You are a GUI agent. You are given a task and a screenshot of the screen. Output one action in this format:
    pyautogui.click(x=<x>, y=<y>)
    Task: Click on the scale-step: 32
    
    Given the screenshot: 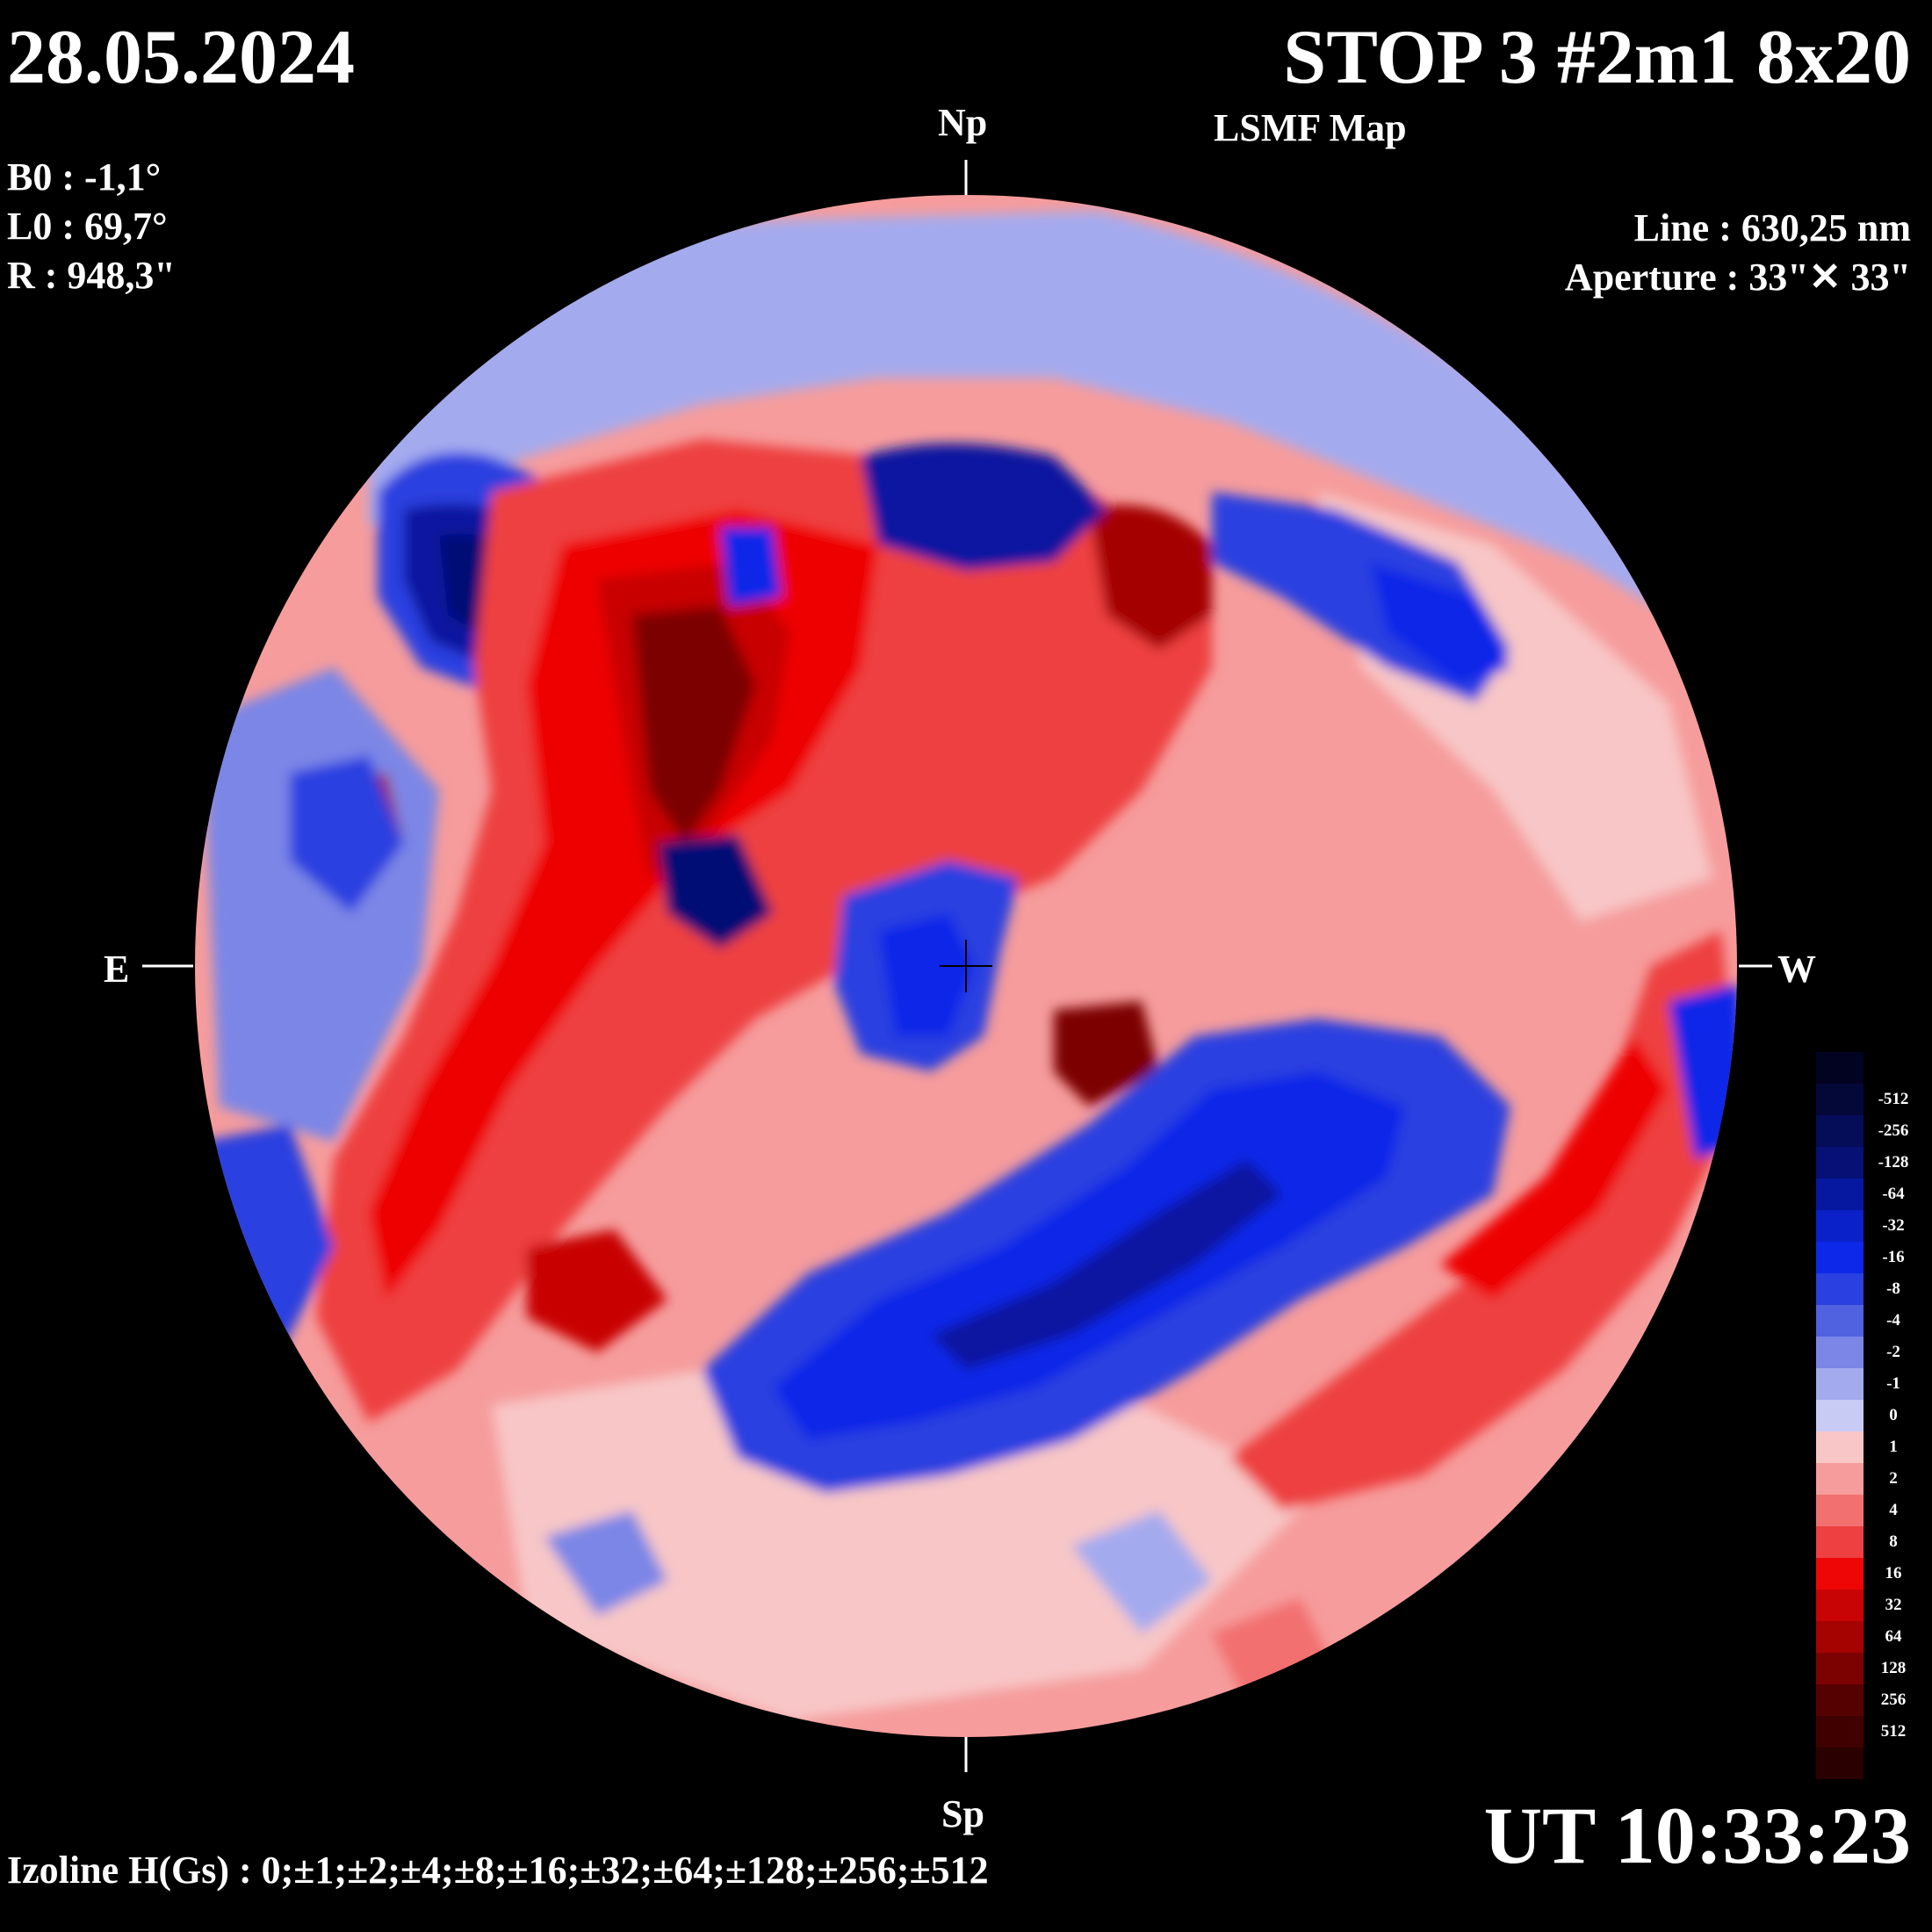 What is the action you would take?
    pyautogui.click(x=1870, y=1605)
    